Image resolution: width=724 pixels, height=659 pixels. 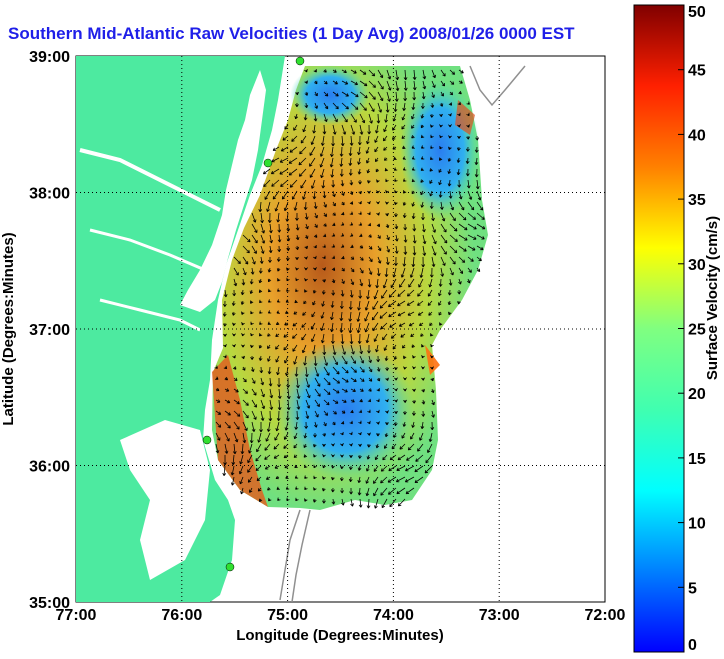 What do you see at coordinates (697, 524) in the screenshot?
I see `colorbar-tick-label: 10` at bounding box center [697, 524].